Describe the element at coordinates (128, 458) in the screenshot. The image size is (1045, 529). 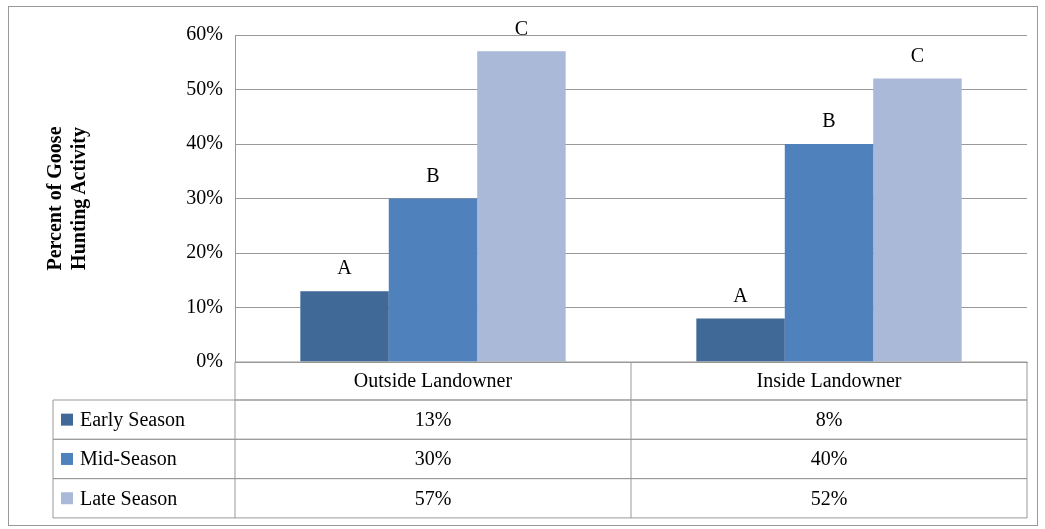
I see `legend-label: Mid-Season` at that location.